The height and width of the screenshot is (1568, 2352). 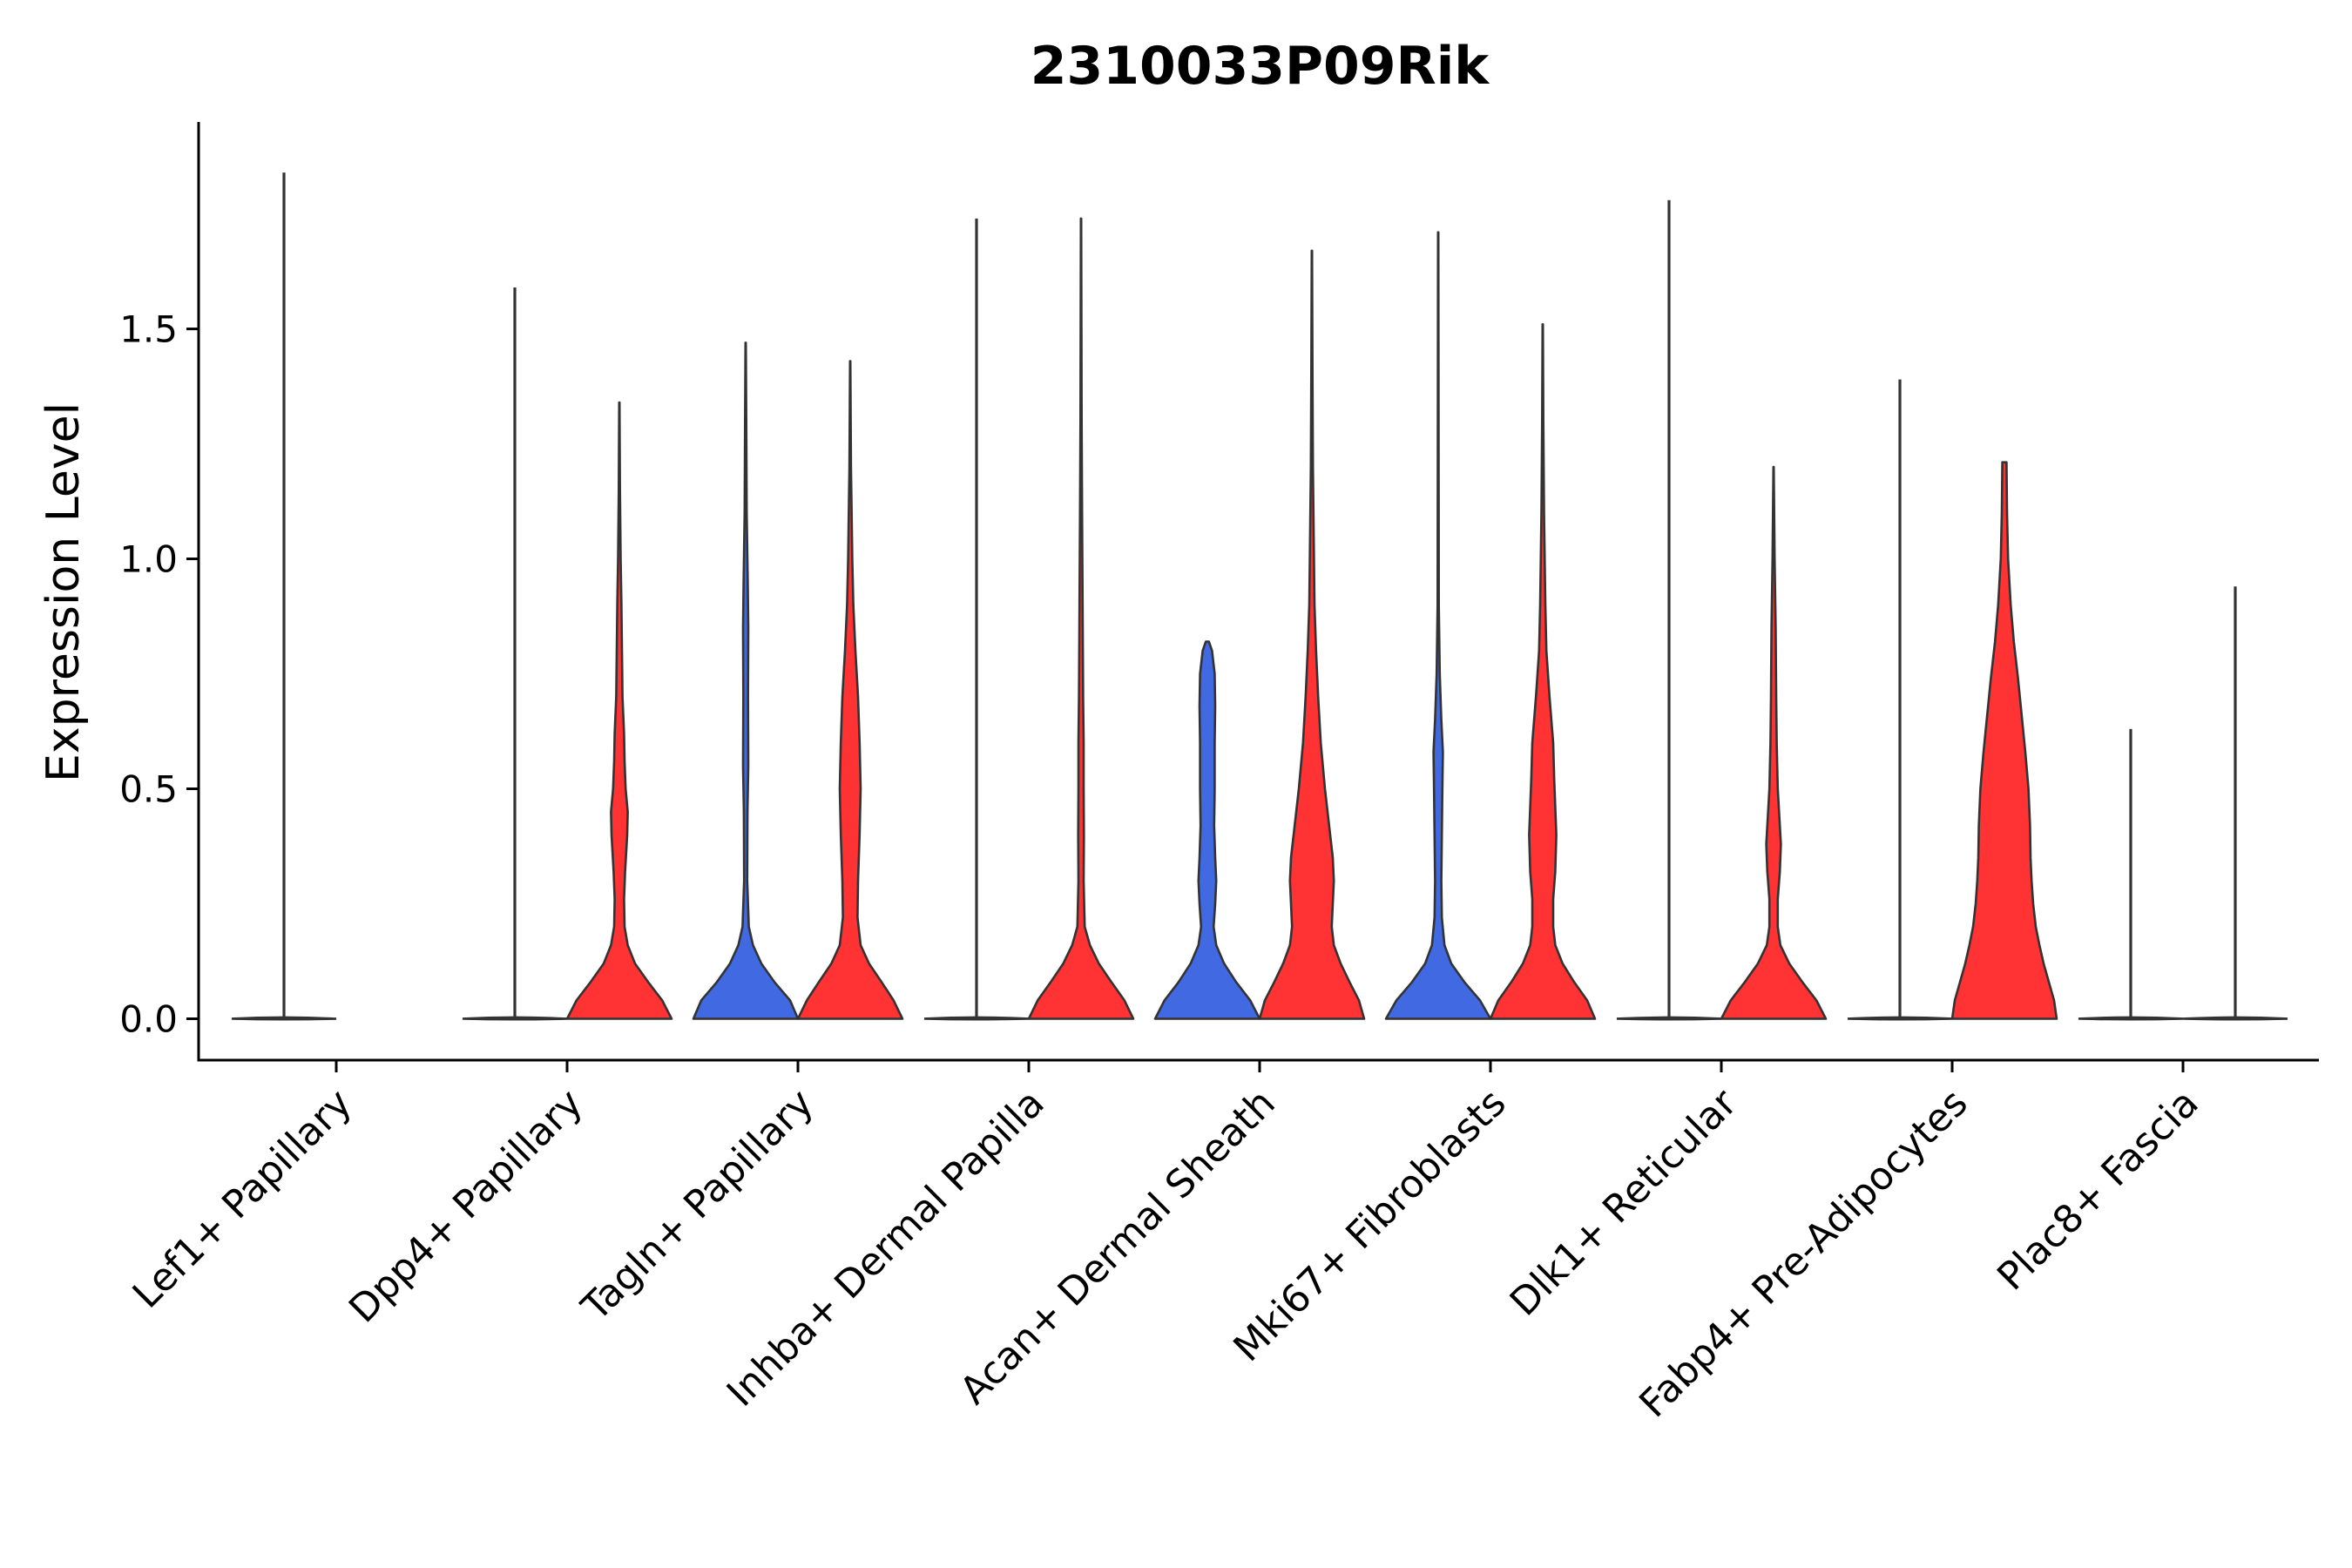 I want to click on x-tick-label-lef1-papillary: Lef1+ Papillary, so click(x=243, y=1199).